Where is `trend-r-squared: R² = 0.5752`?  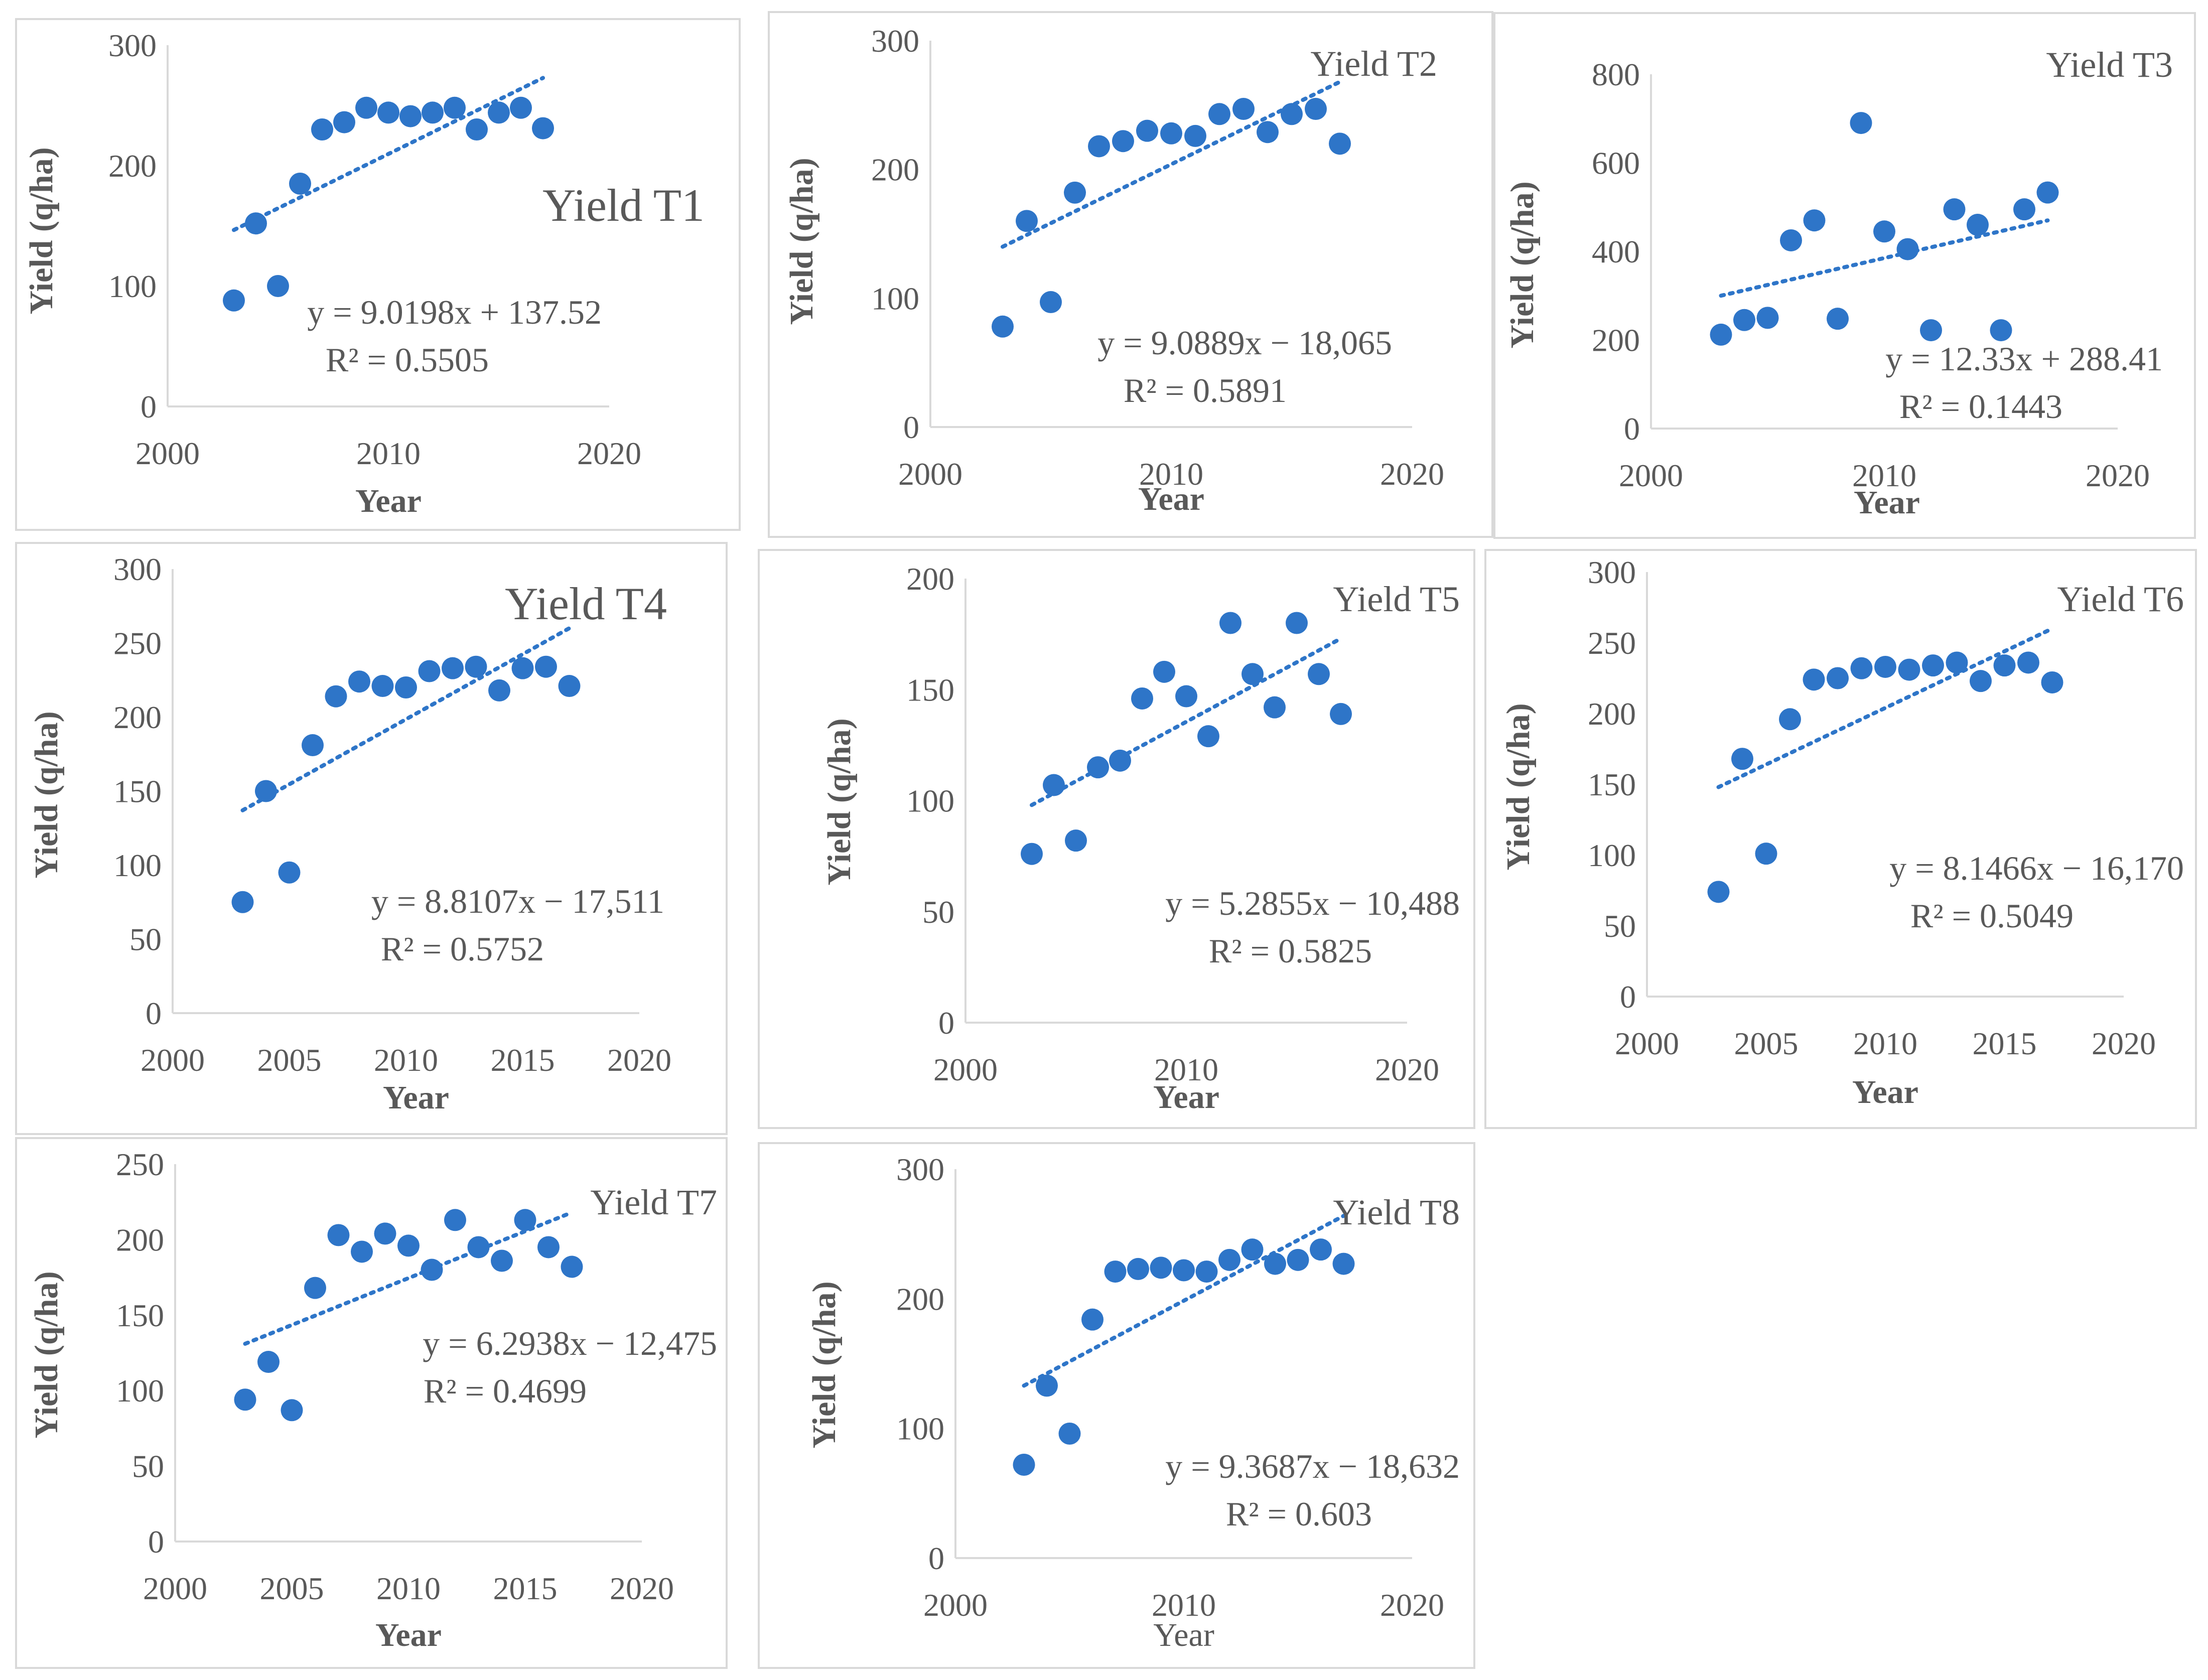
trend-r-squared: R² = 0.5752 is located at coordinates (462, 949).